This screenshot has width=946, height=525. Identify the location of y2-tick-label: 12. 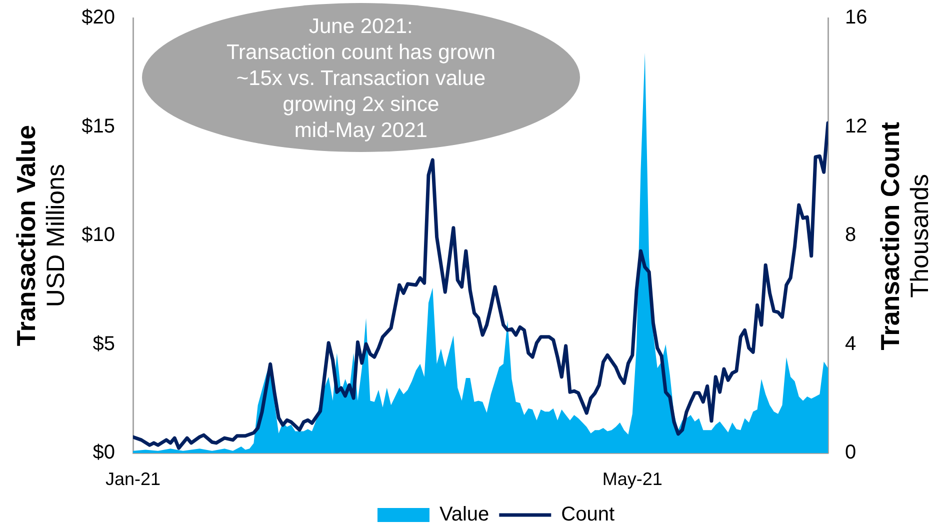
(856, 126).